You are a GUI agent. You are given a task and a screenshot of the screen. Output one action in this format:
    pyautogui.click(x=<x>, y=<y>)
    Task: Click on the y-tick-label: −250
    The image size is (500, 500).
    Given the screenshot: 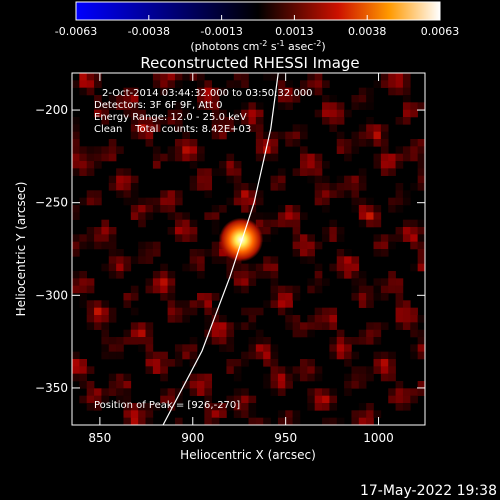 What is the action you would take?
    pyautogui.click(x=51, y=203)
    